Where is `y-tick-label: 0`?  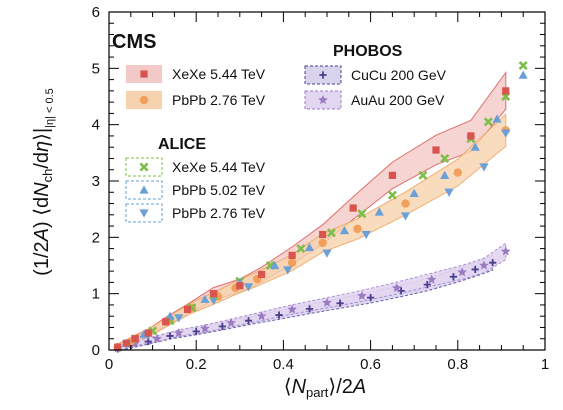
y-tick-label: 0 is located at coordinates (96, 350).